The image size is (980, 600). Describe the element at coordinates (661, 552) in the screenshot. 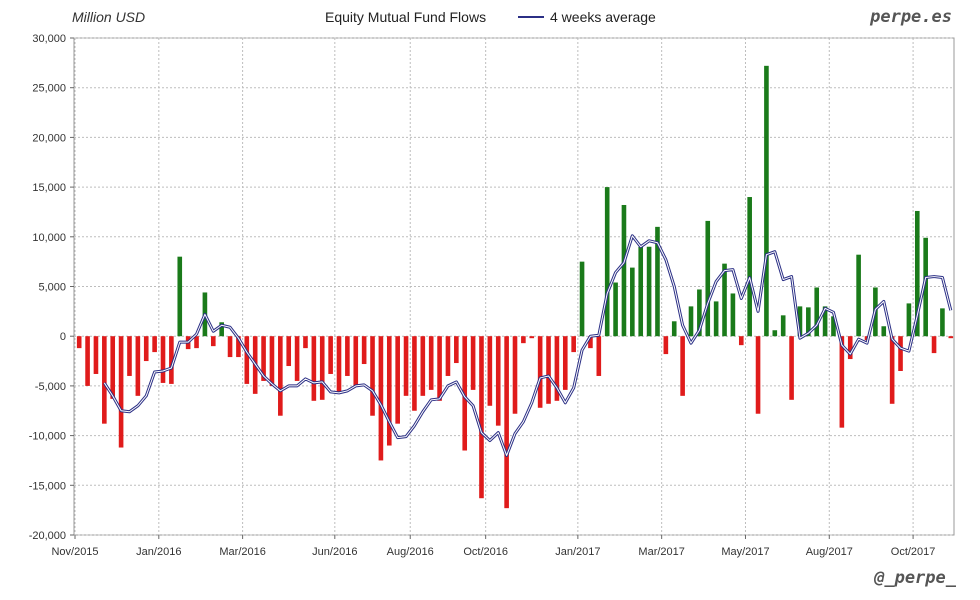

I see `x-tick-label: Mar/2017` at that location.